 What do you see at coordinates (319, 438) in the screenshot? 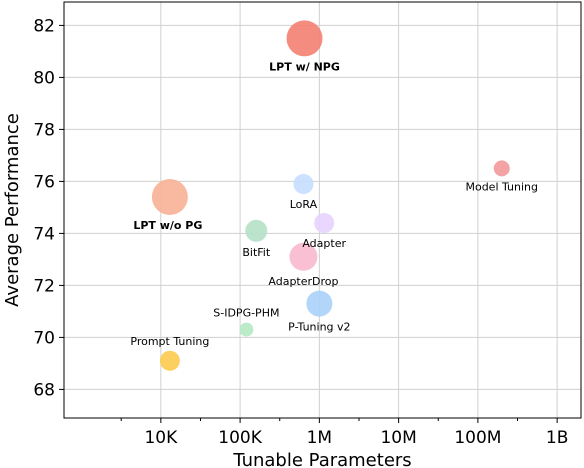
I see `x-tick-label: 1M` at bounding box center [319, 438].